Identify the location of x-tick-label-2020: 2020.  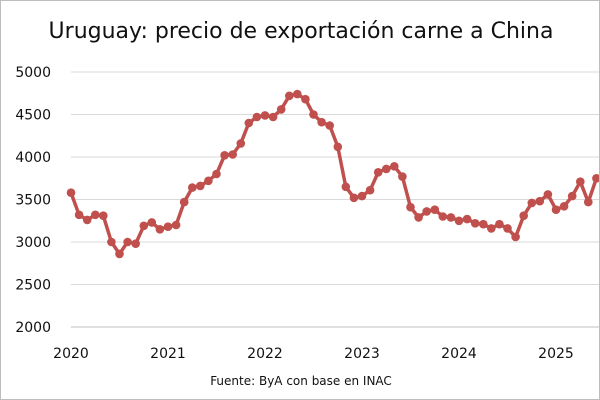
(71, 354).